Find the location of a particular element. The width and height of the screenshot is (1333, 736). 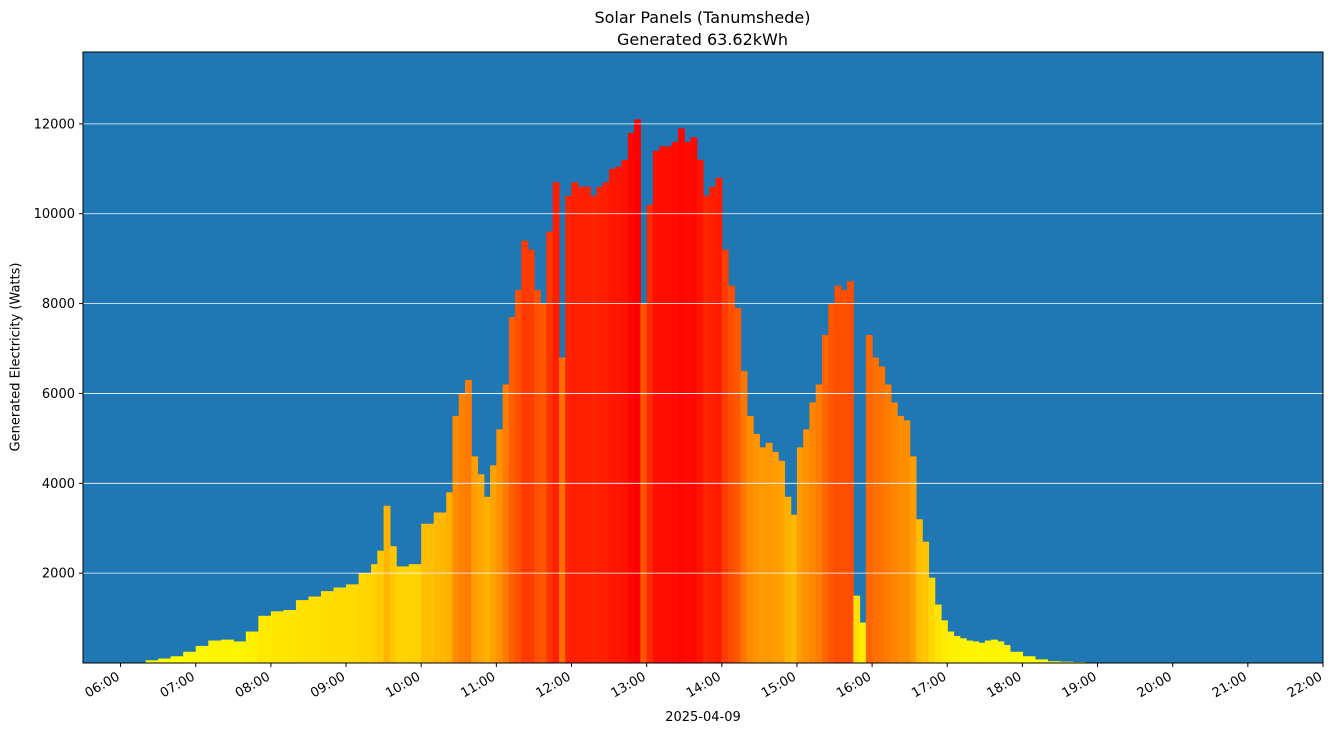

x-tick-label: 16:00 is located at coordinates (854, 685).